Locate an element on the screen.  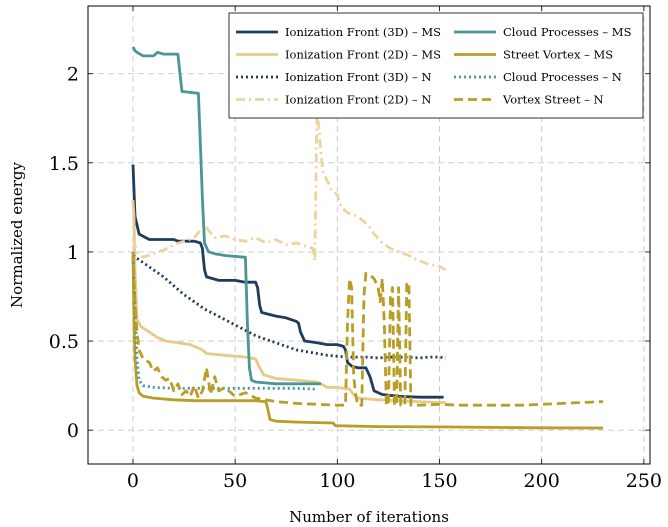
x-tick-label: 0 is located at coordinates (133, 481).